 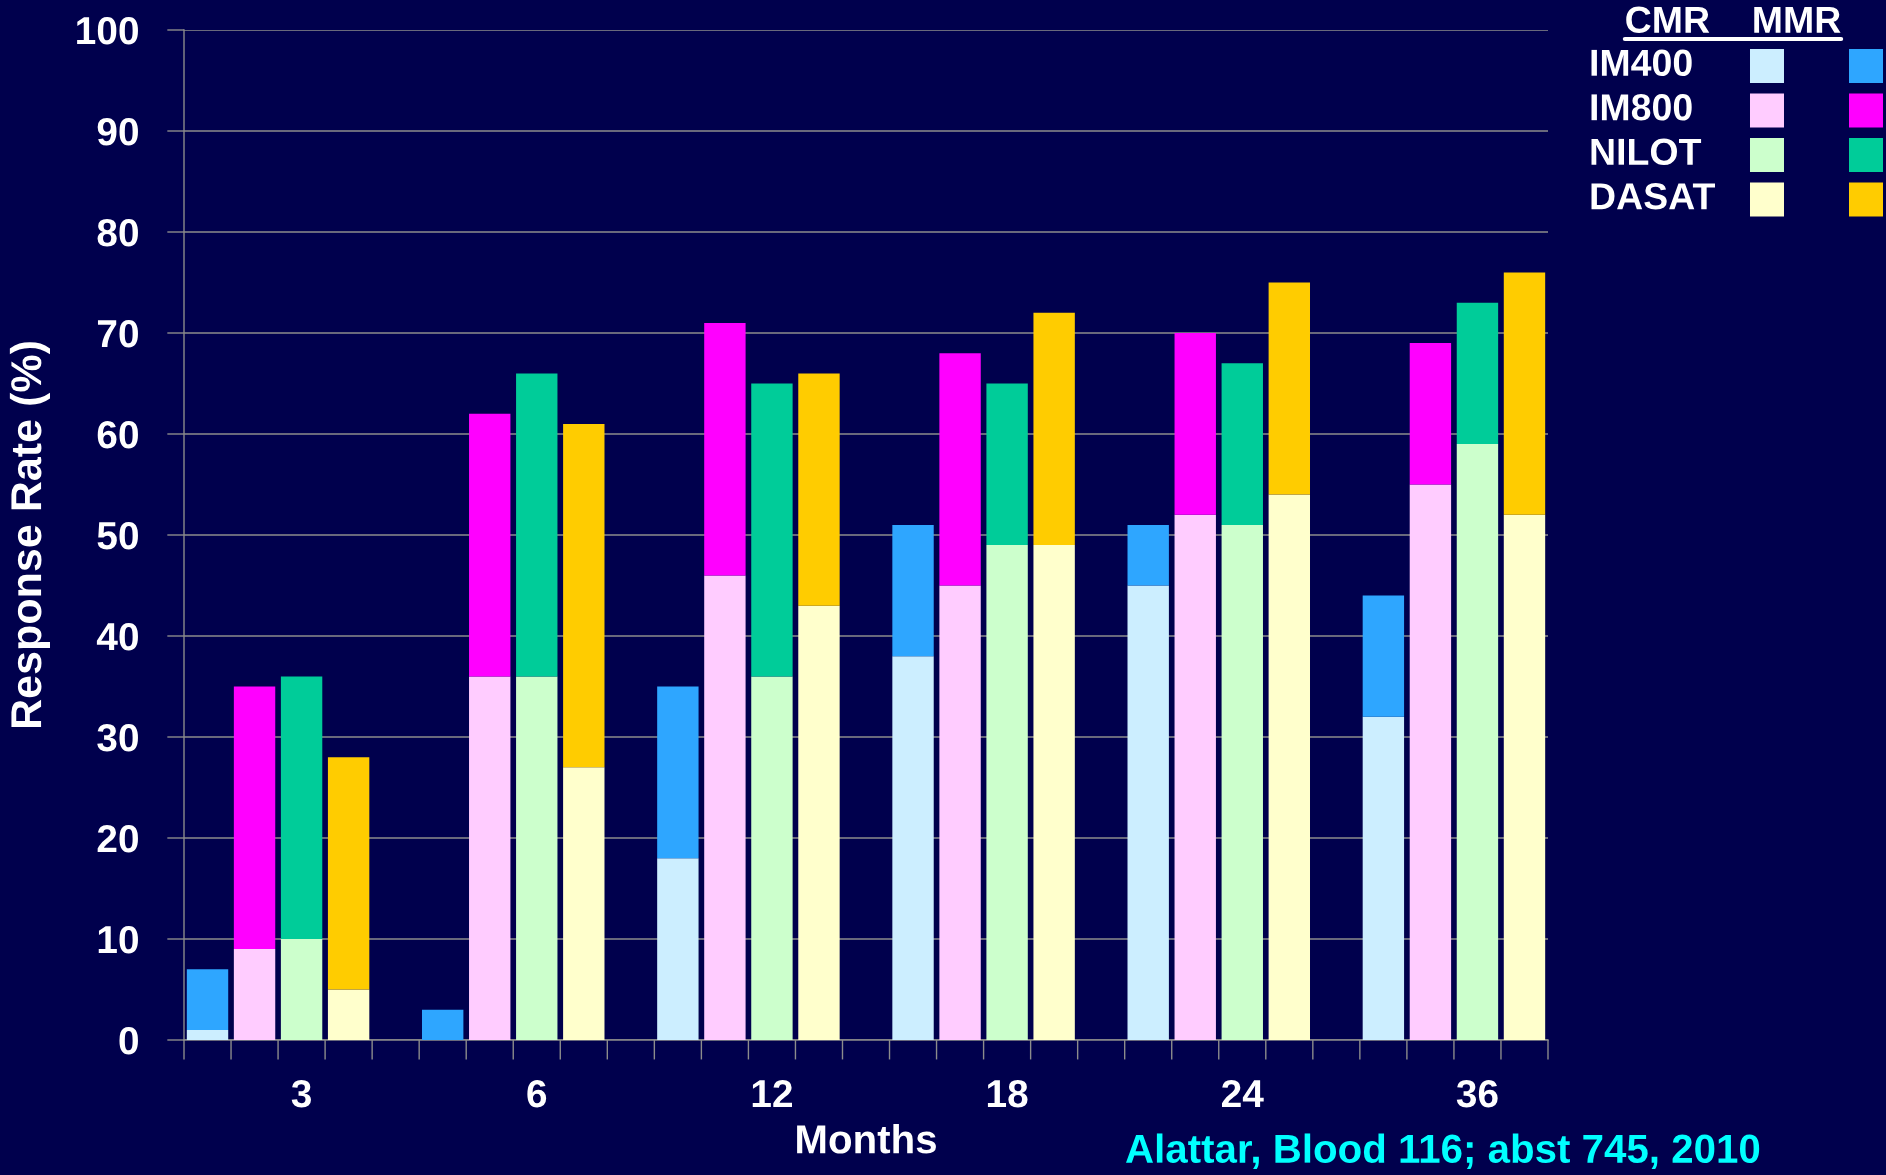 What do you see at coordinates (107, 30) in the screenshot?
I see `y-tick-label: 100` at bounding box center [107, 30].